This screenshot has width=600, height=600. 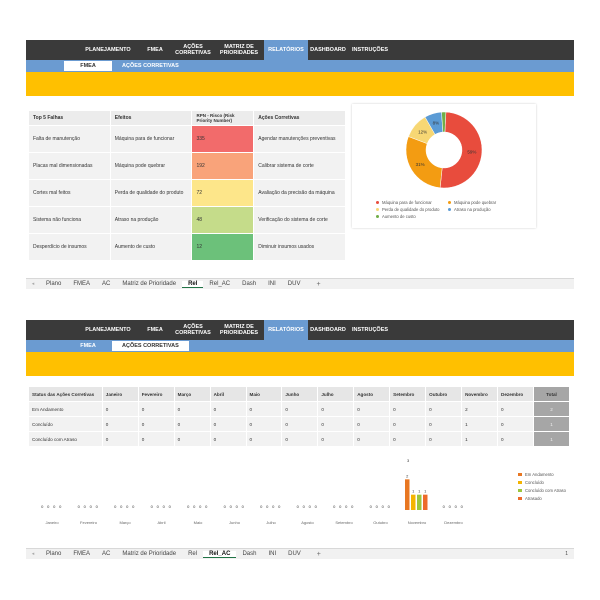 I want to click on status-header-cell: Agosto, so click(x=372, y=394).